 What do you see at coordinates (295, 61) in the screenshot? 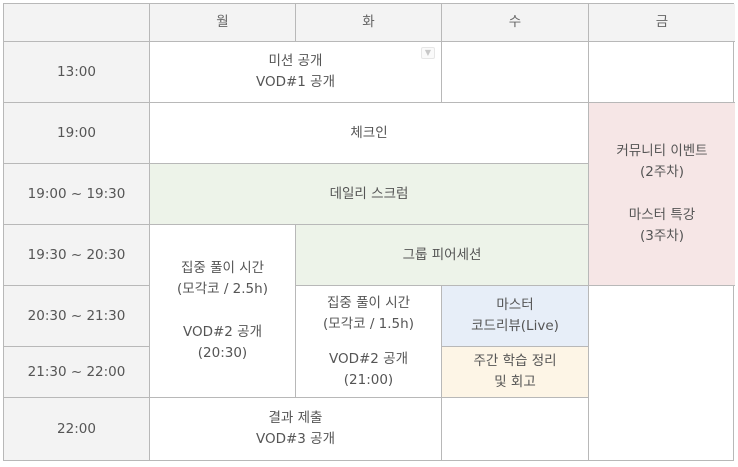
I see `event-line: 미션 공개` at bounding box center [295, 61].